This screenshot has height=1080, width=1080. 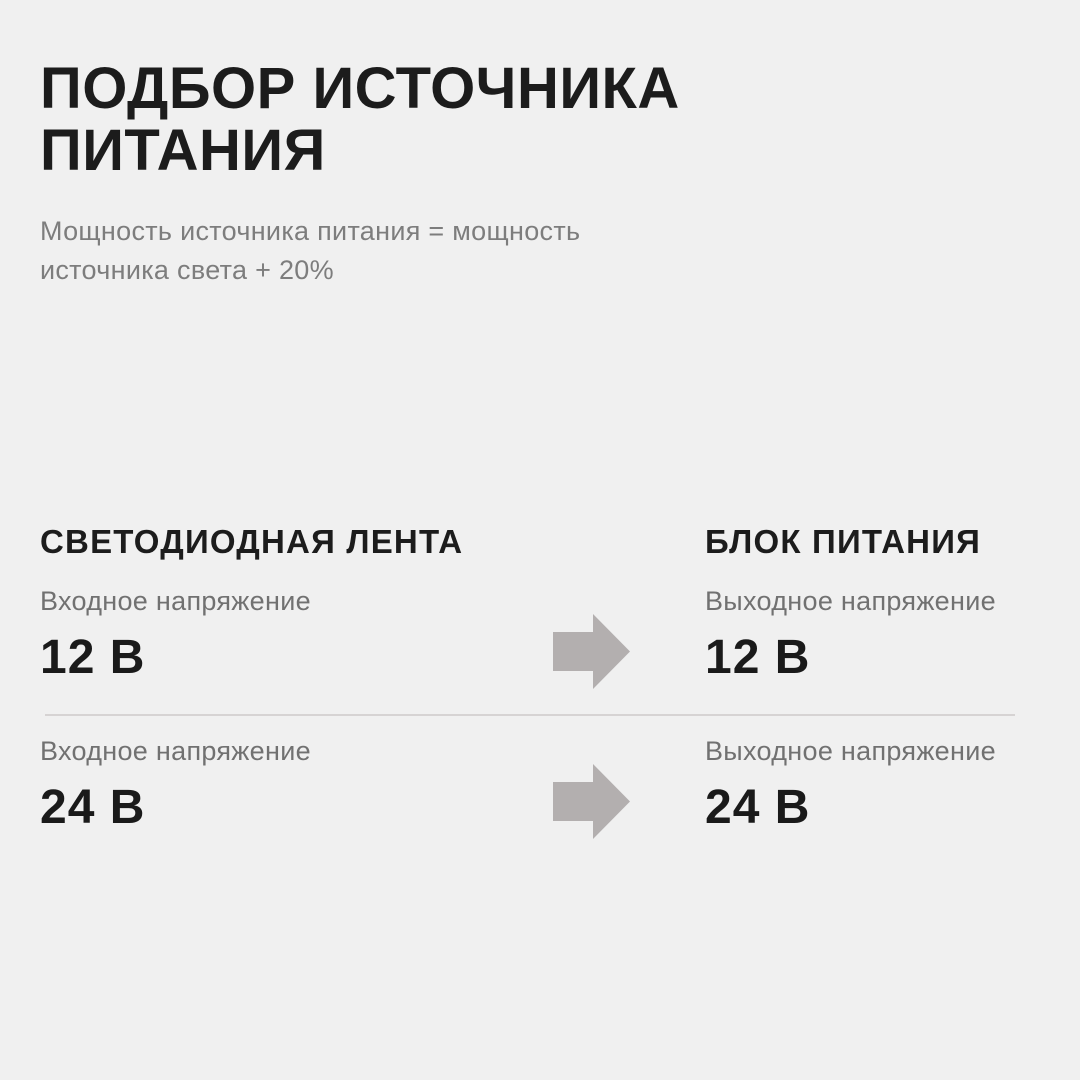 I want to click on input-voltage-value: 12 В, so click(x=93, y=657).